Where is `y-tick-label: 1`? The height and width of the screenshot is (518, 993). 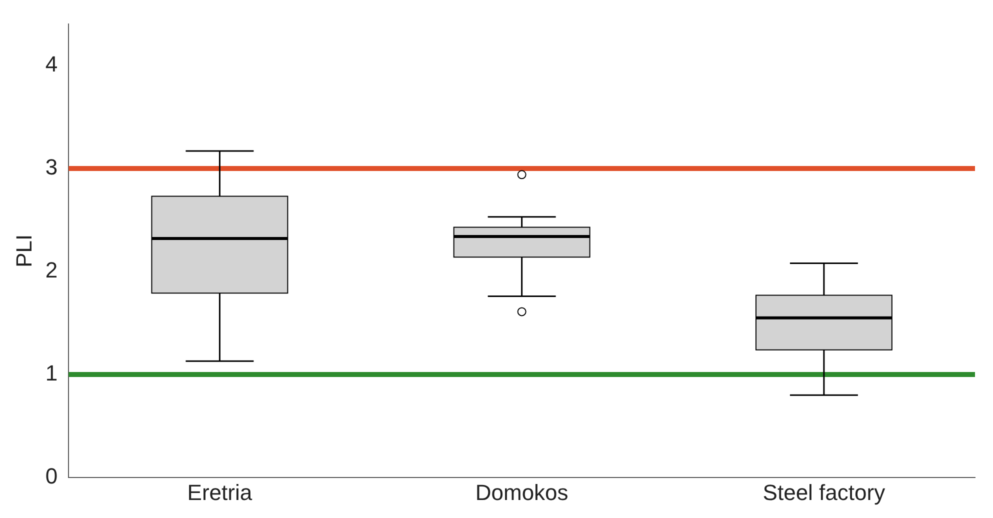
y-tick-label: 1 is located at coordinates (51, 373).